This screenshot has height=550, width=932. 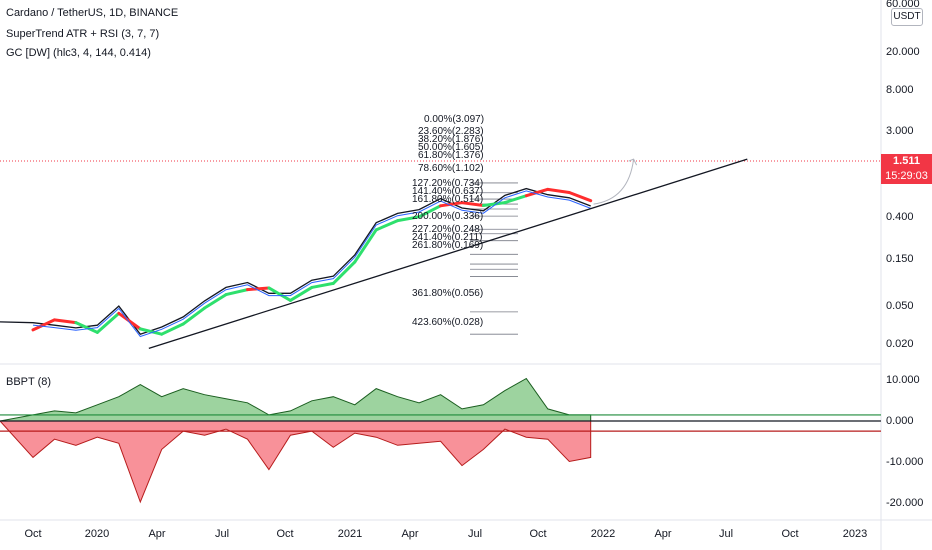 What do you see at coordinates (448, 322) in the screenshot?
I see `fib-label: 423.60%(0.028)` at bounding box center [448, 322].